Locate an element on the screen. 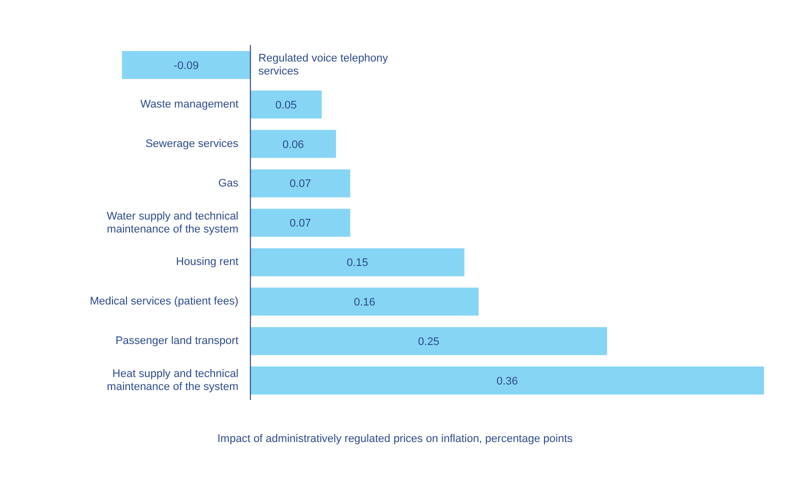 This screenshot has height=479, width=790. y-tick-label: Housing rent is located at coordinates (207, 262).